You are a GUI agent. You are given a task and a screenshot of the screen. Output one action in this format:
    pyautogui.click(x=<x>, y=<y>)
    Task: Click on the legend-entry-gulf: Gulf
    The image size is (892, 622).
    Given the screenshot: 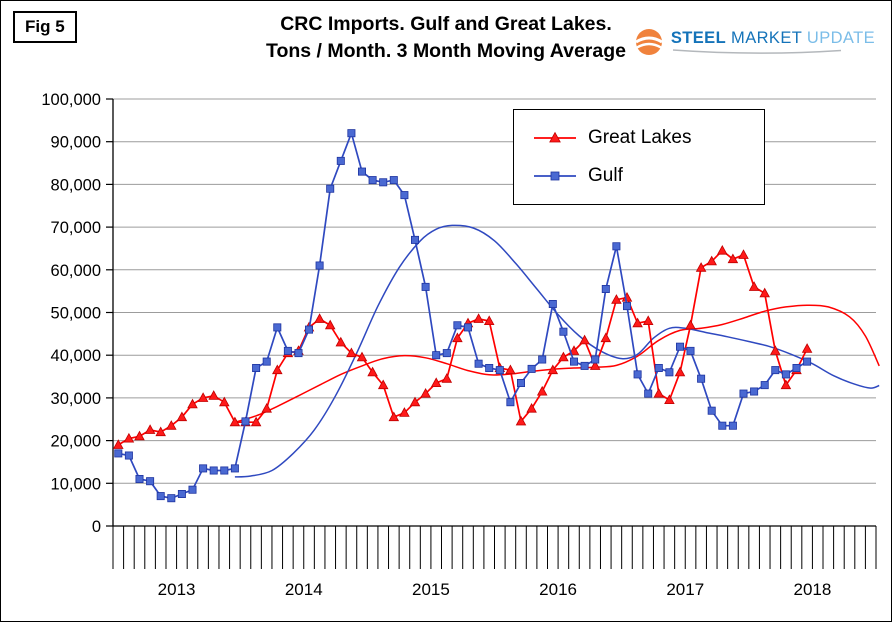 What is the action you would take?
    pyautogui.click(x=648, y=176)
    